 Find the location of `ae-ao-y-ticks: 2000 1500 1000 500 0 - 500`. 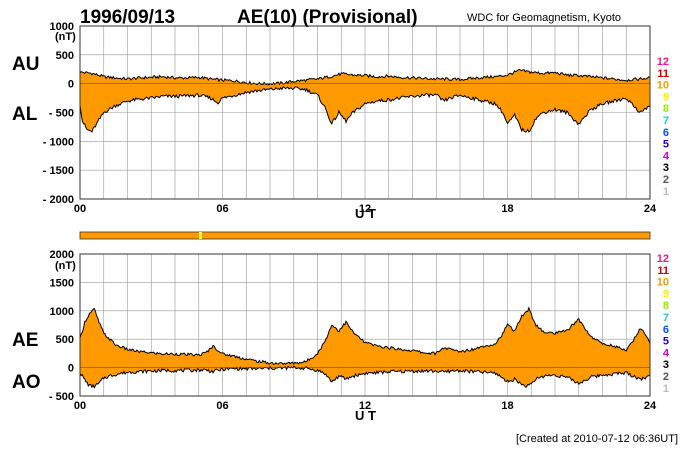

ae-ao-y-ticks: 2000 1500 1000 500 0 - 500 is located at coordinates (61, 326).